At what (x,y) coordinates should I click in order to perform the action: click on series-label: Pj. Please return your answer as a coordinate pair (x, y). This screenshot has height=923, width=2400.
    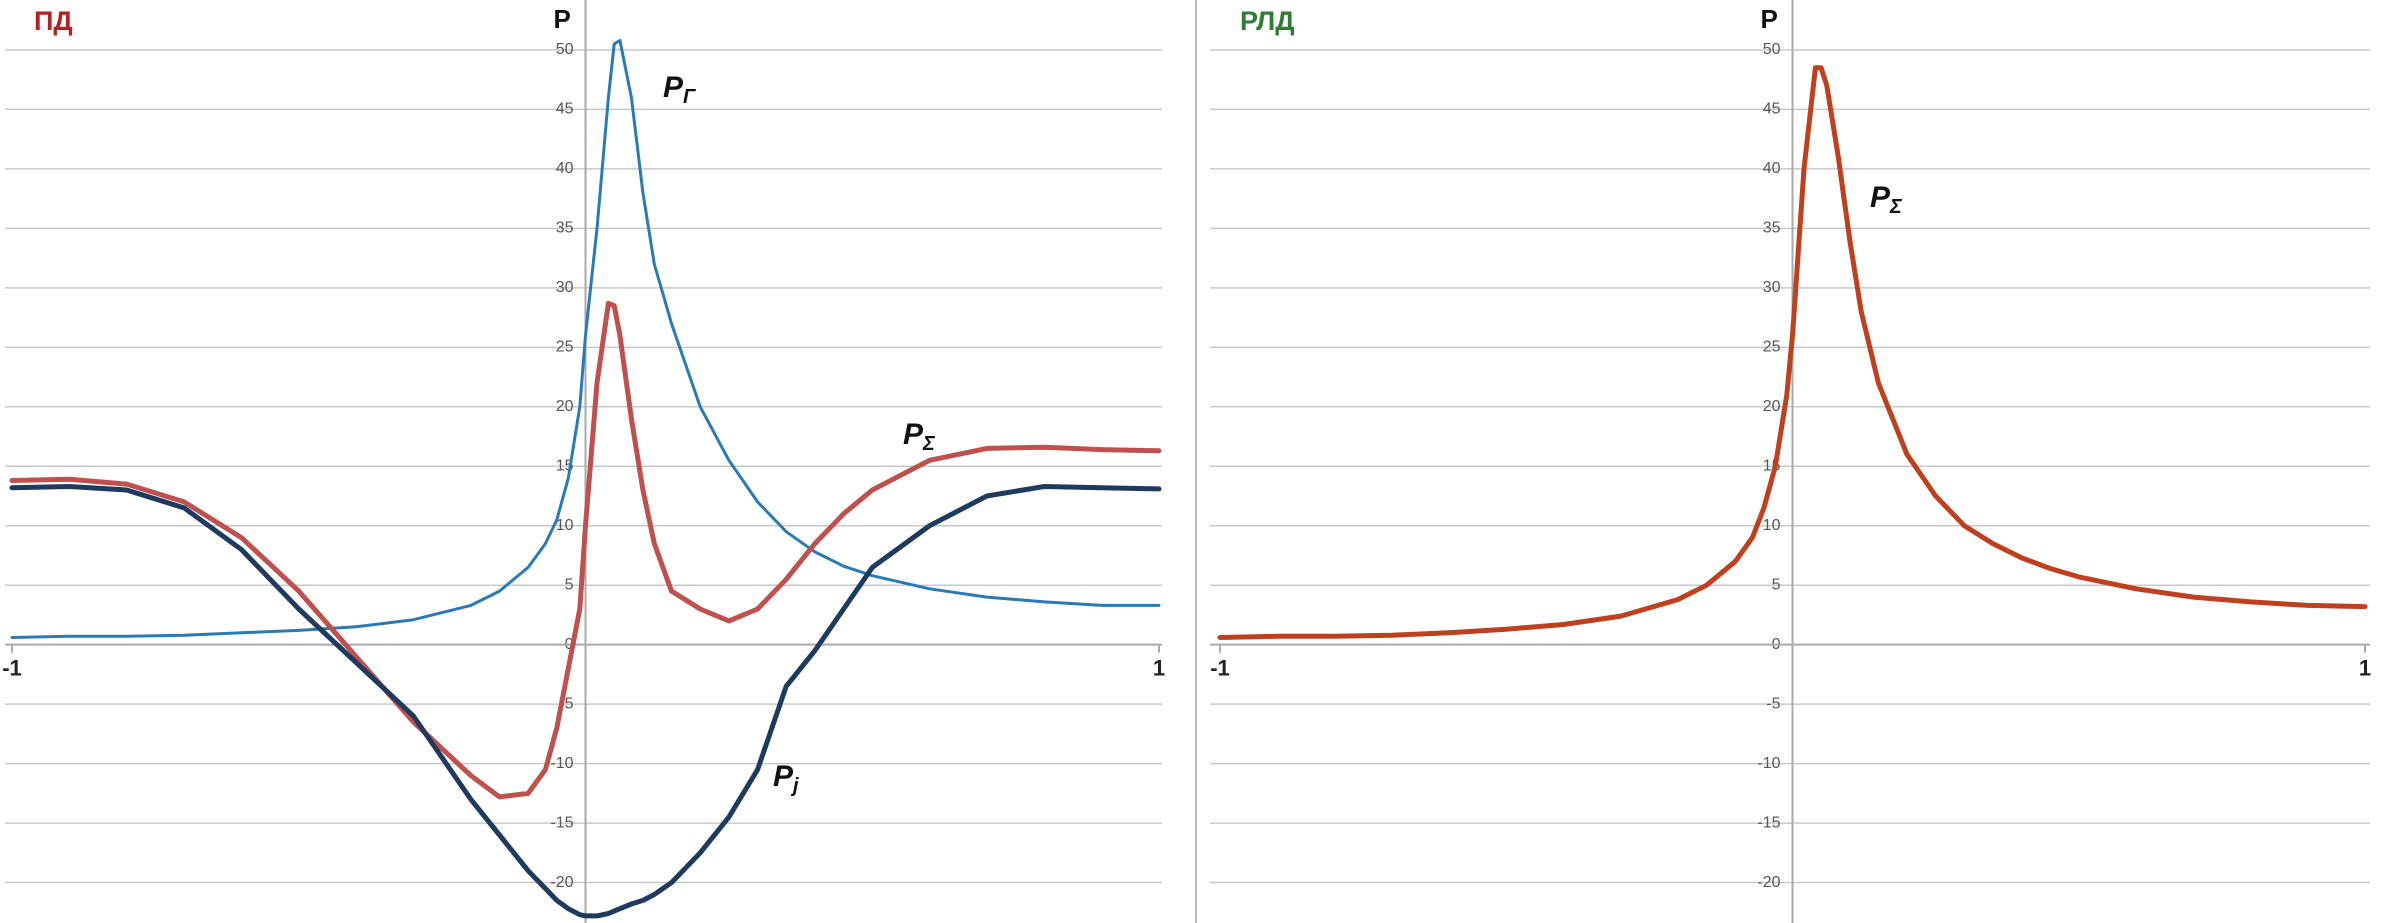
    Looking at the image, I should click on (786, 778).